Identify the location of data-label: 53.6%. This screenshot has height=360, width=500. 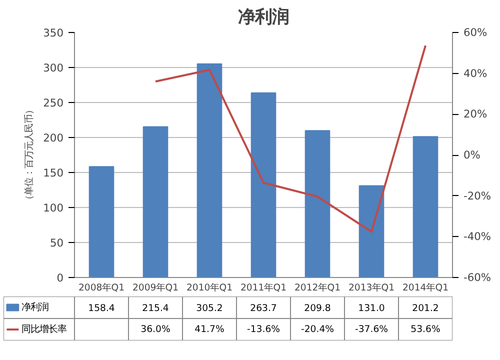
(425, 329).